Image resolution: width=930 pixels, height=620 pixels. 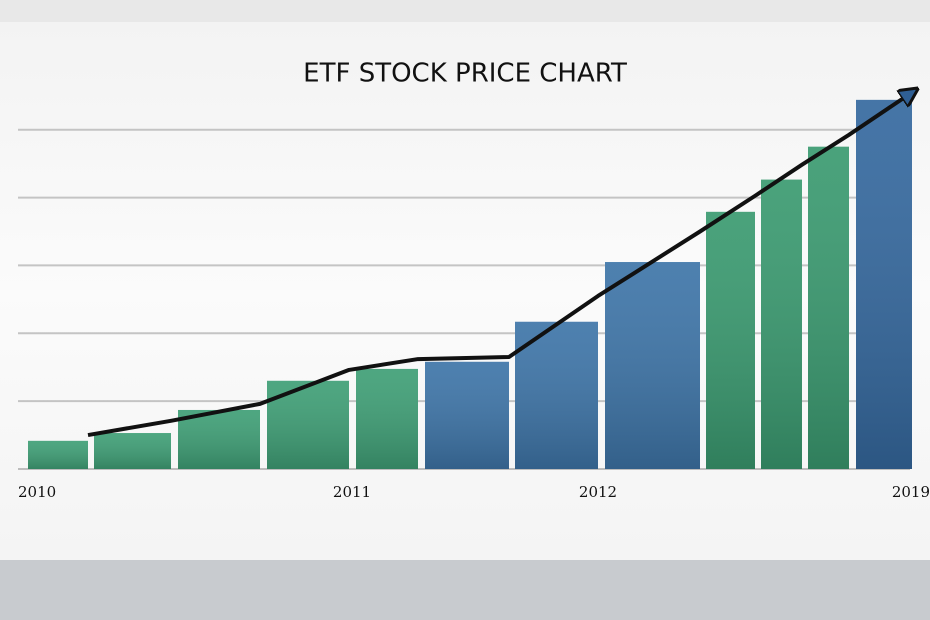 I want to click on chart-title: ETF STOCK PRICE CHART, so click(x=465, y=74).